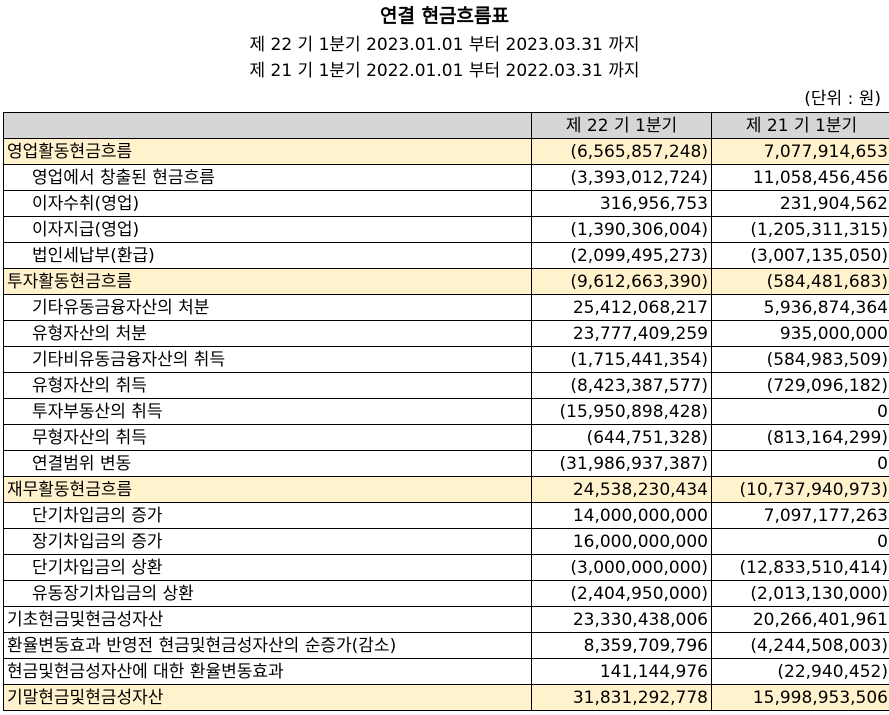  Describe the element at coordinates (800, 671) in the screenshot. I see `prior-period-value: (22,940,452)` at that location.